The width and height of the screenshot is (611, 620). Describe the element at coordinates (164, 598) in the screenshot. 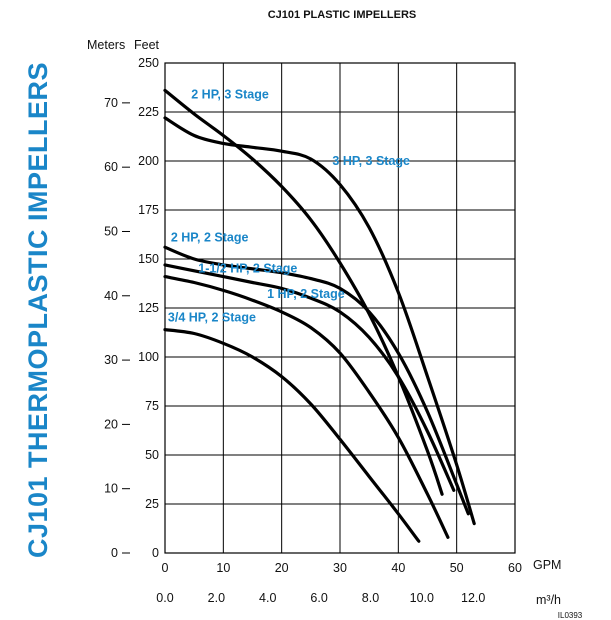

I see `m3h-tick-label: 0.0` at that location.